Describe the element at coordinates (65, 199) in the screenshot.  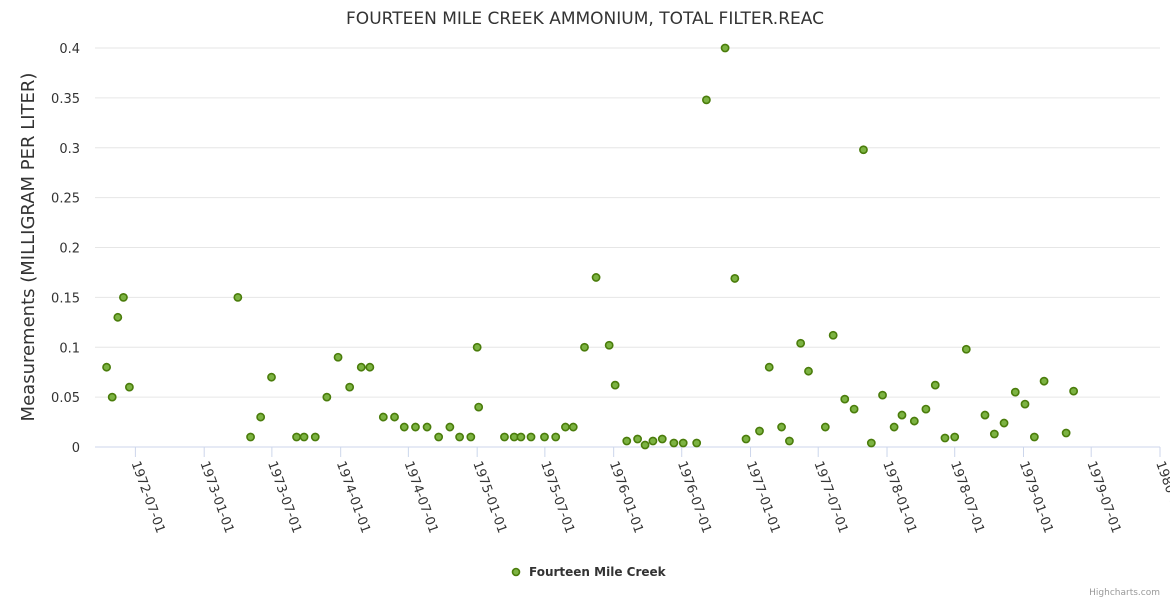
I see `y-tick-label: 0.25` at that location.